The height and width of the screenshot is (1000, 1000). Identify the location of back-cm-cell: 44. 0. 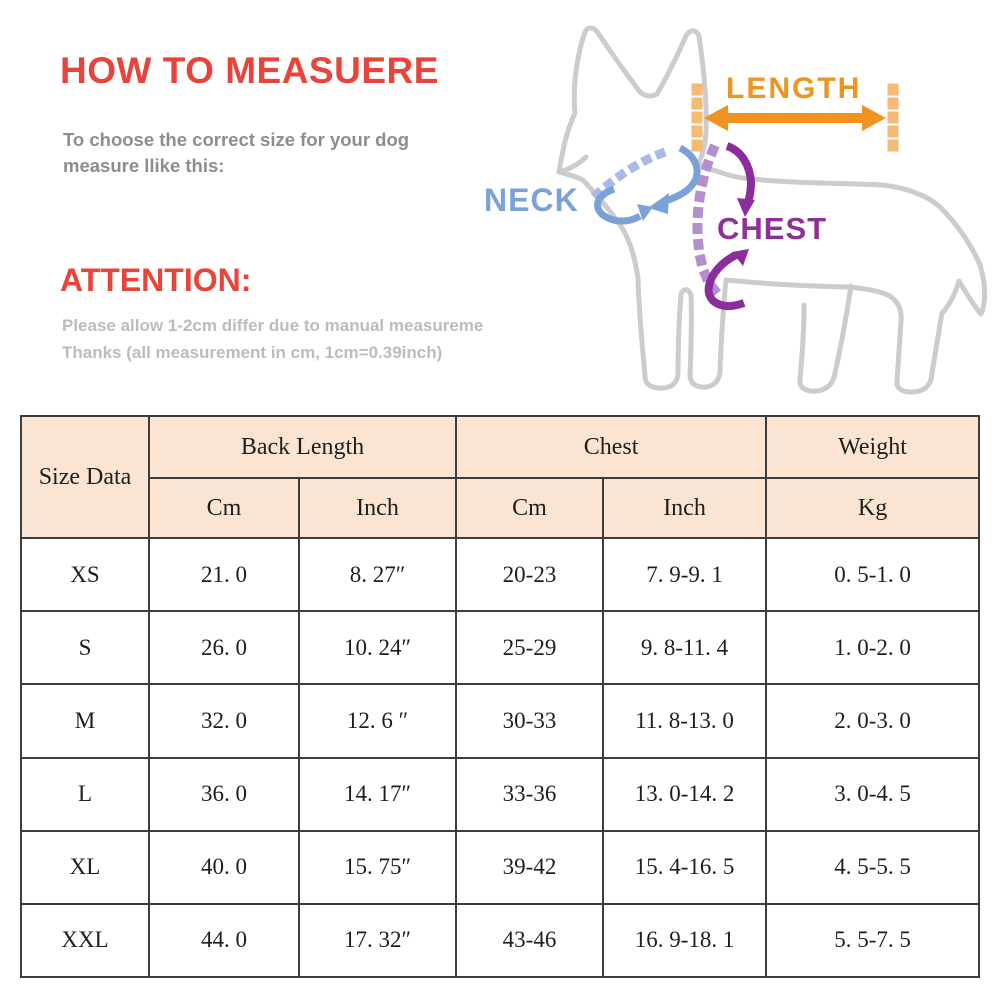
(224, 940).